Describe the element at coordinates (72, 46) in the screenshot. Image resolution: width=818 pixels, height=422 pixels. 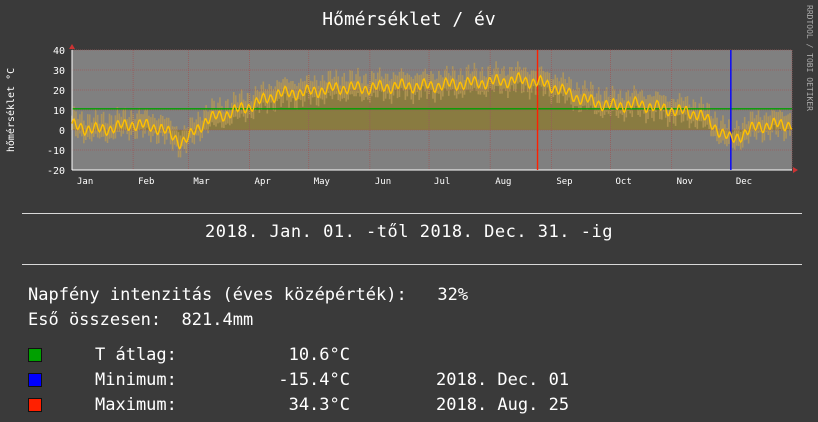
I see `y-axis-arrow` at that location.